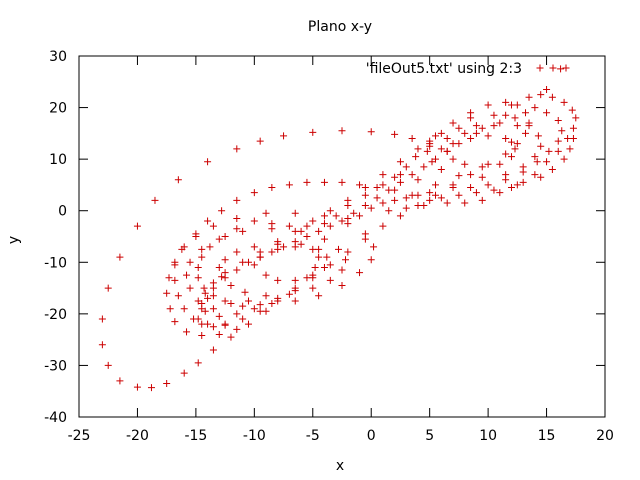 Image resolution: width=640 pixels, height=480 pixels. I want to click on x-tick-label: 5, so click(429, 436).